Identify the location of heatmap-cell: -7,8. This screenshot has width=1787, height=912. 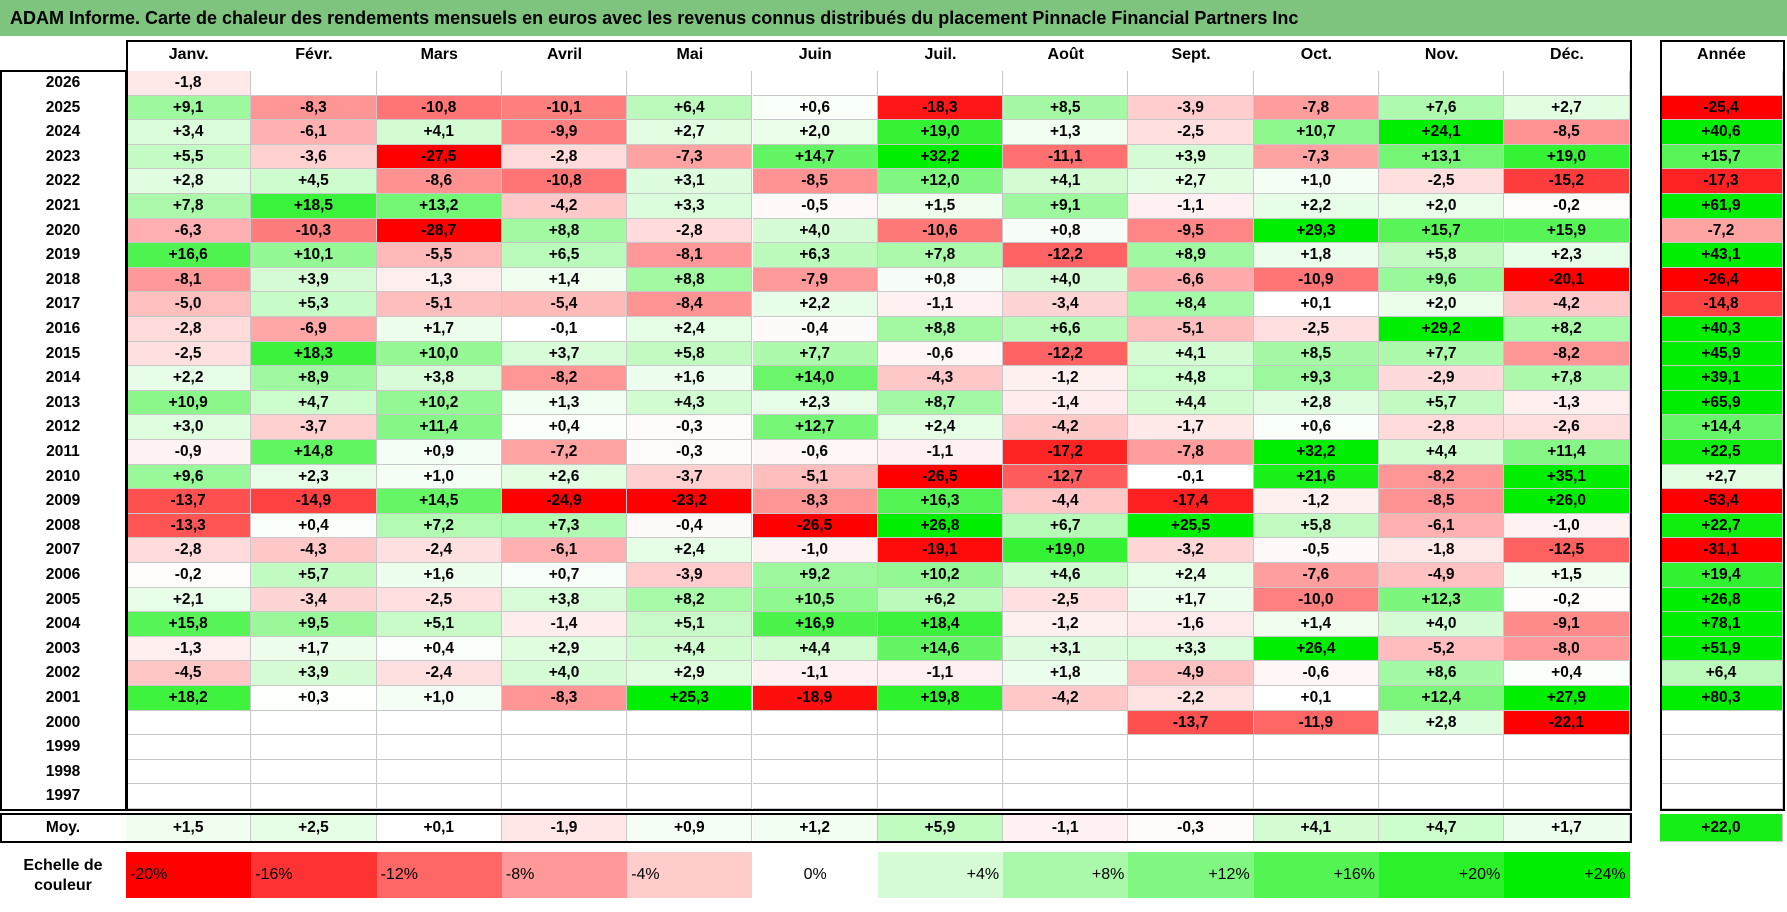
(1316, 108).